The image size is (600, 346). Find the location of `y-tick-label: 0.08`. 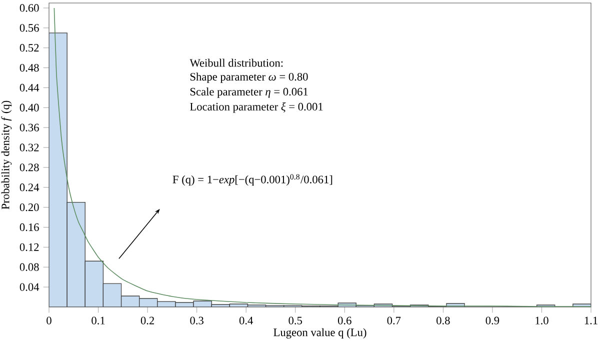

y-tick-label: 0.08 is located at coordinates (29, 267).